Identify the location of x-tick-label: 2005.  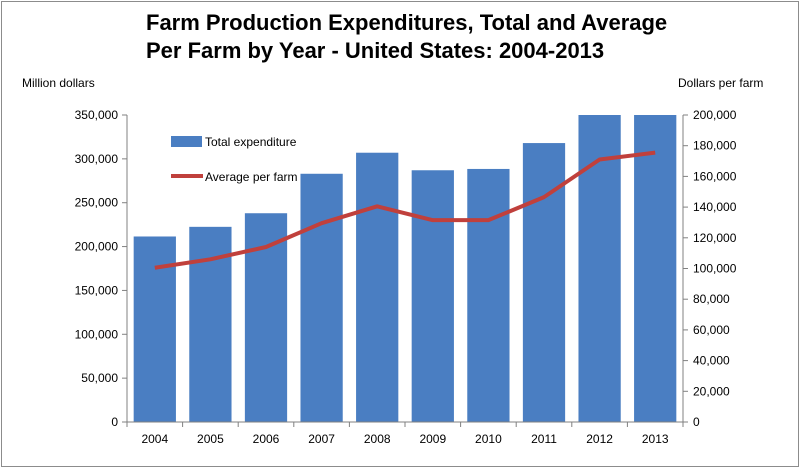
(210, 439).